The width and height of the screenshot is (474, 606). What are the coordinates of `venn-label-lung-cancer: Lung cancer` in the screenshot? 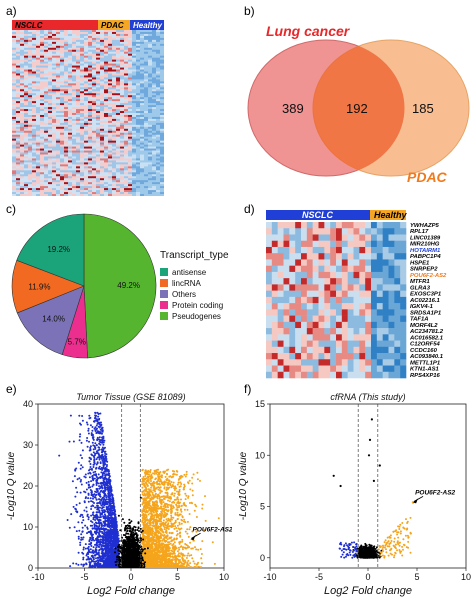 It's located at (308, 31).